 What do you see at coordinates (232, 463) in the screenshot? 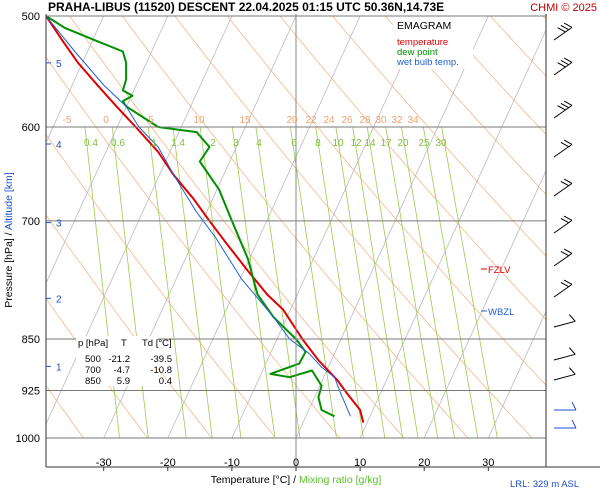
I see `temperature-tick-label: -10` at bounding box center [232, 463].